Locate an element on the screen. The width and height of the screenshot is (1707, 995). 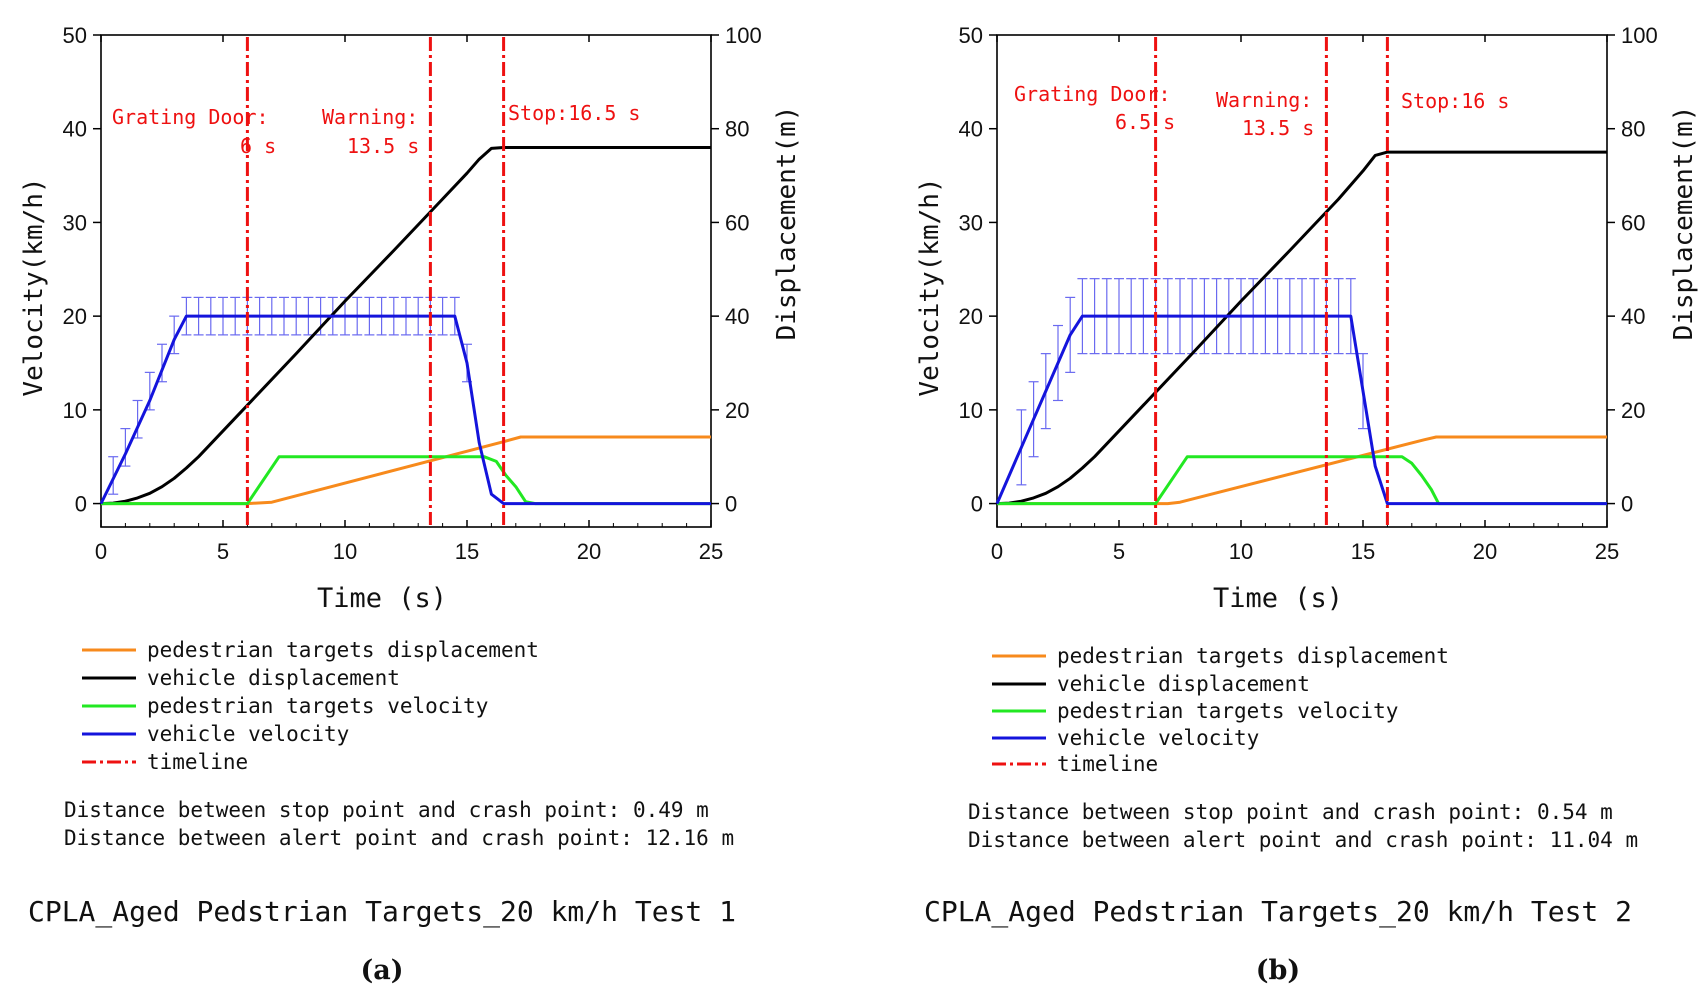
panel-b-warning-label: Warning: is located at coordinates (1264, 100).